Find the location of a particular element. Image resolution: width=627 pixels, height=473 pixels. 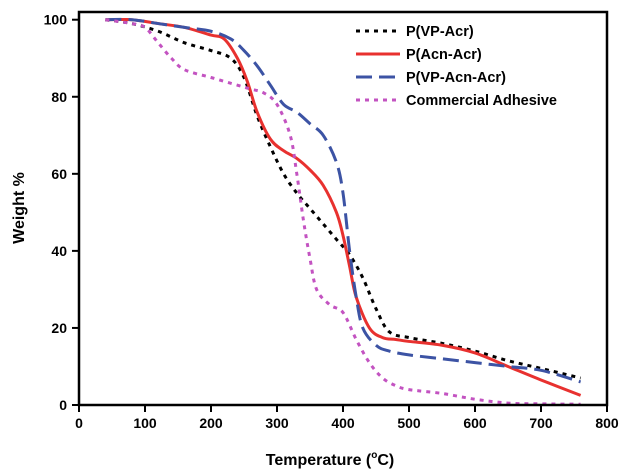

legend-label-1: P(VP-Acr) is located at coordinates (440, 32).